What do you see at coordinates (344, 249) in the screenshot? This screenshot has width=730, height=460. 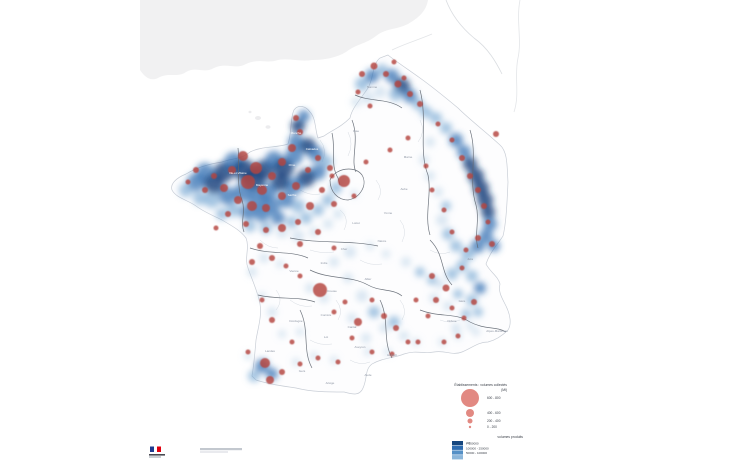 I see `department-label: Cher` at bounding box center [344, 249].